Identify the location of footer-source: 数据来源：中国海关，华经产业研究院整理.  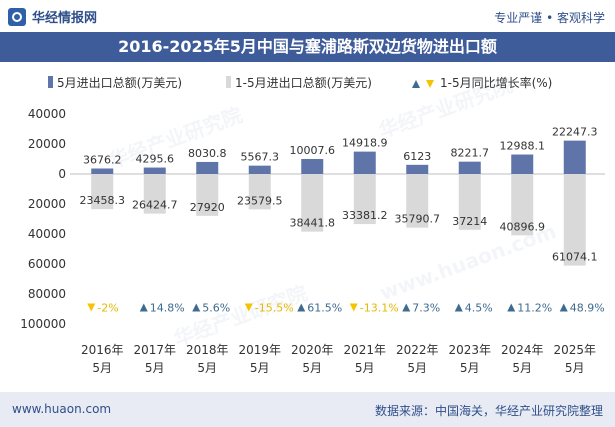
(488, 411).